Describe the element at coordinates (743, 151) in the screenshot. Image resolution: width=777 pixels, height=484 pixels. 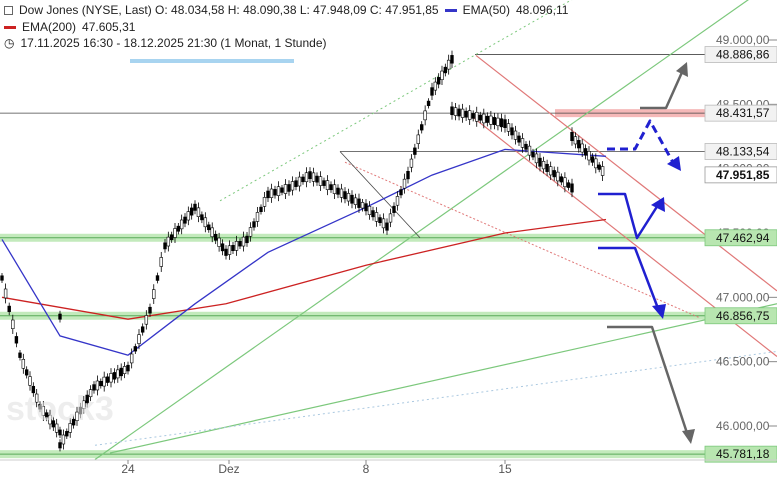
I see `level-label: 48.133,54` at that location.